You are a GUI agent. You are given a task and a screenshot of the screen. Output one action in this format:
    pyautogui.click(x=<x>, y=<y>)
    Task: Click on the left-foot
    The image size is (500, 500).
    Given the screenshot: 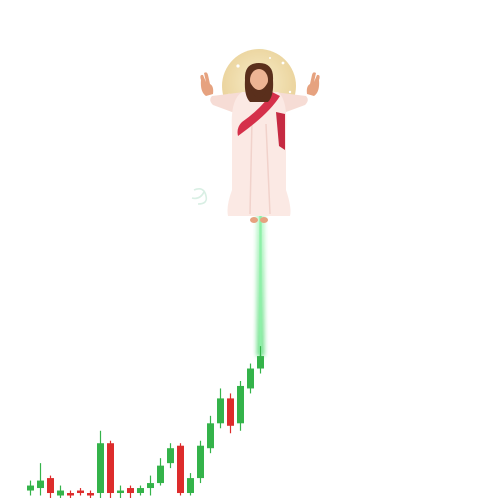 What is the action you would take?
    pyautogui.click(x=254, y=220)
    